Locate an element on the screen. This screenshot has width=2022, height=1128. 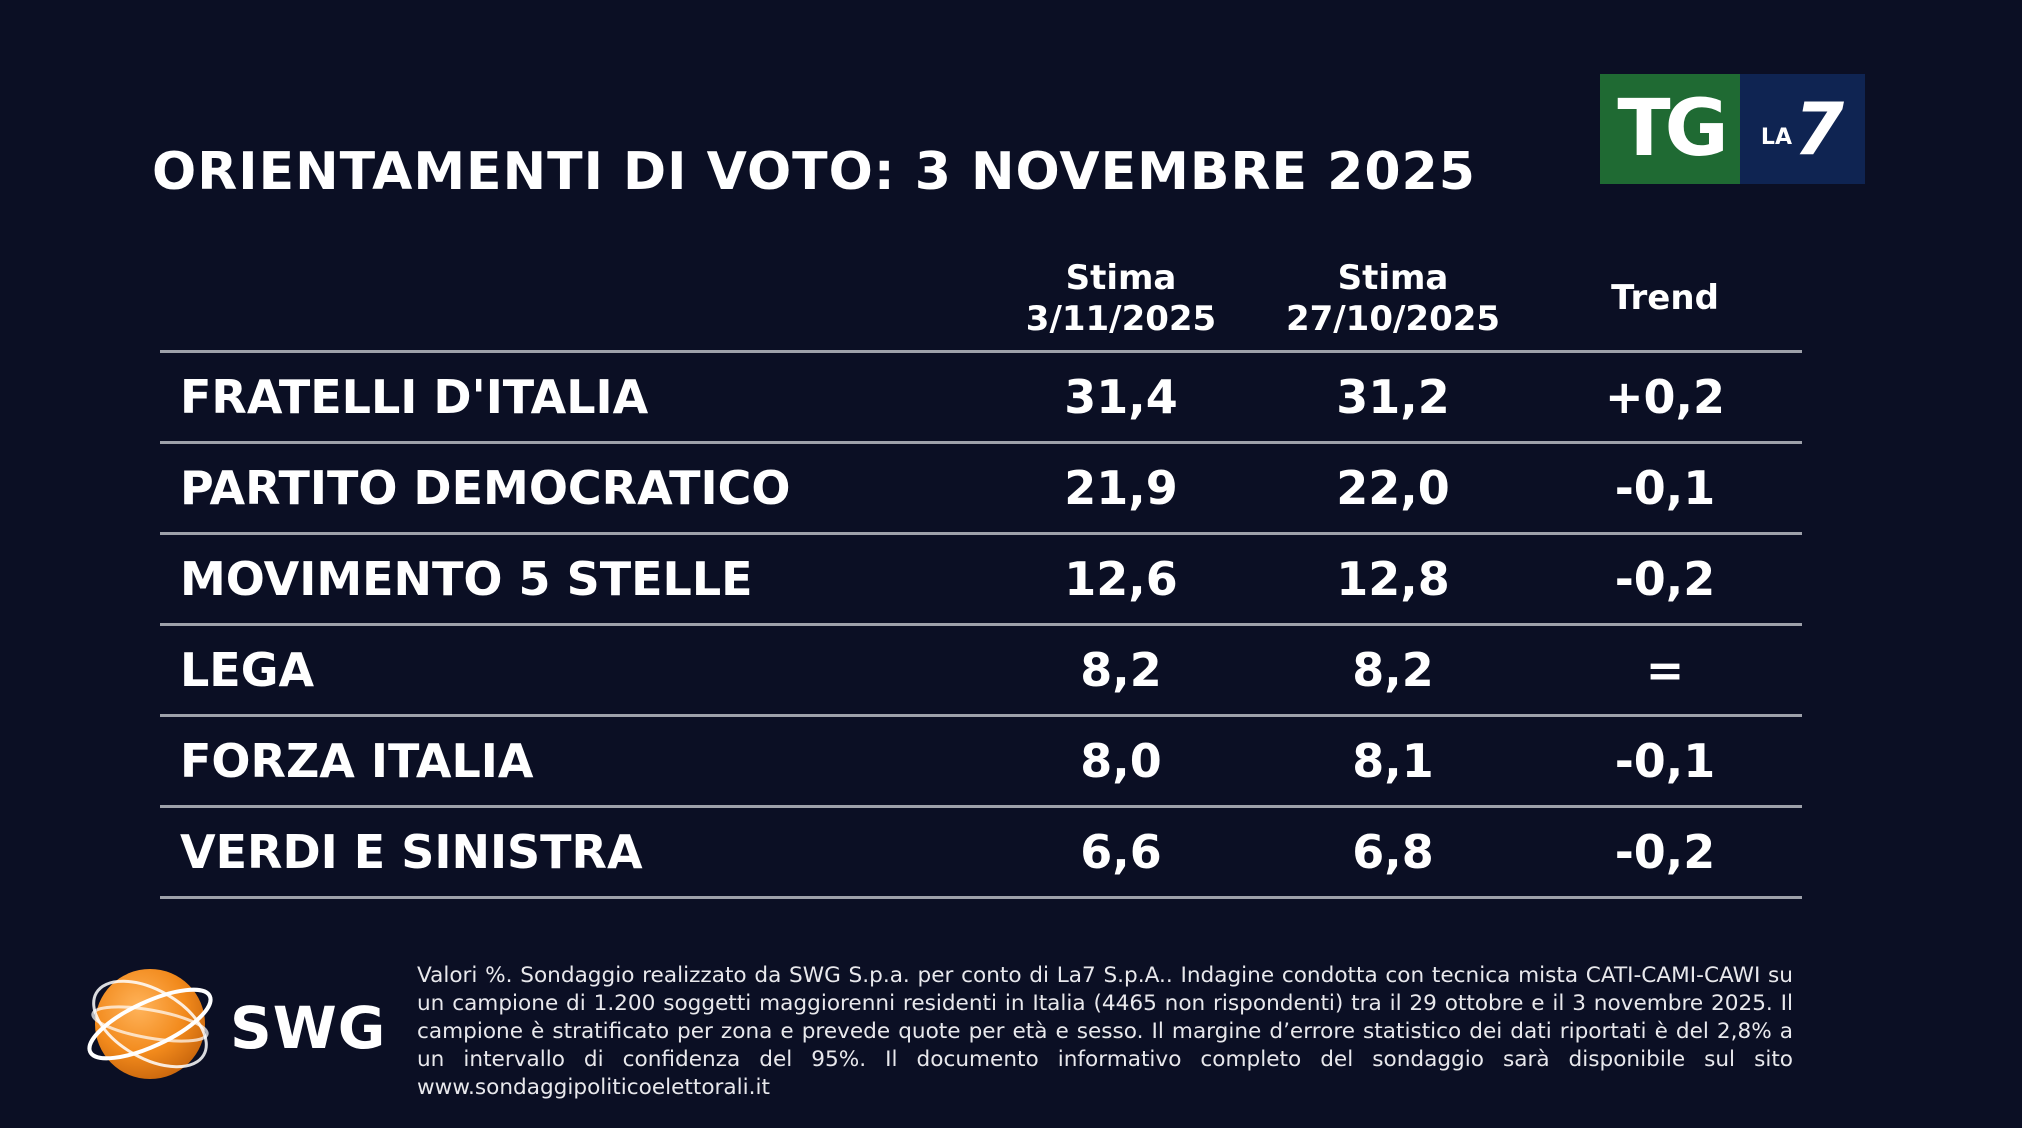
trend-value: = is located at coordinates (1665, 670).